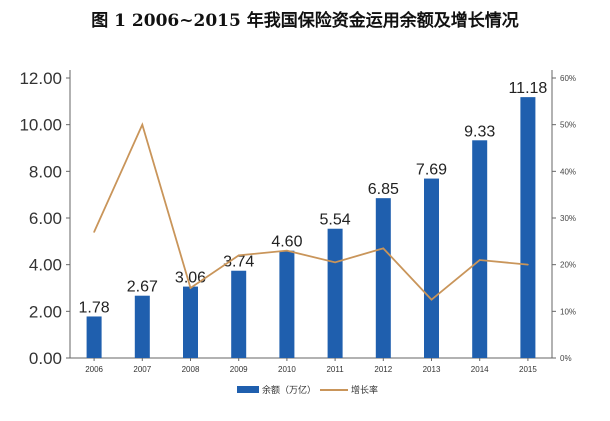 Image resolution: width=610 pixels, height=421 pixels. I want to click on bar-value-label: 7.69, so click(431, 170).